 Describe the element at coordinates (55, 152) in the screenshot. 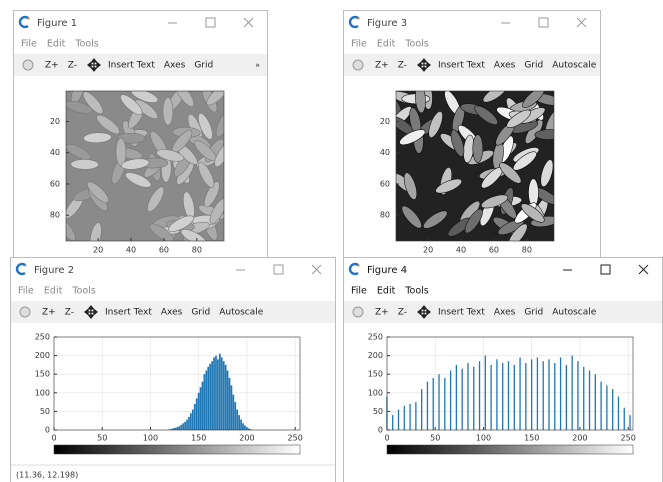

I see `y-tick-label: 40` at that location.